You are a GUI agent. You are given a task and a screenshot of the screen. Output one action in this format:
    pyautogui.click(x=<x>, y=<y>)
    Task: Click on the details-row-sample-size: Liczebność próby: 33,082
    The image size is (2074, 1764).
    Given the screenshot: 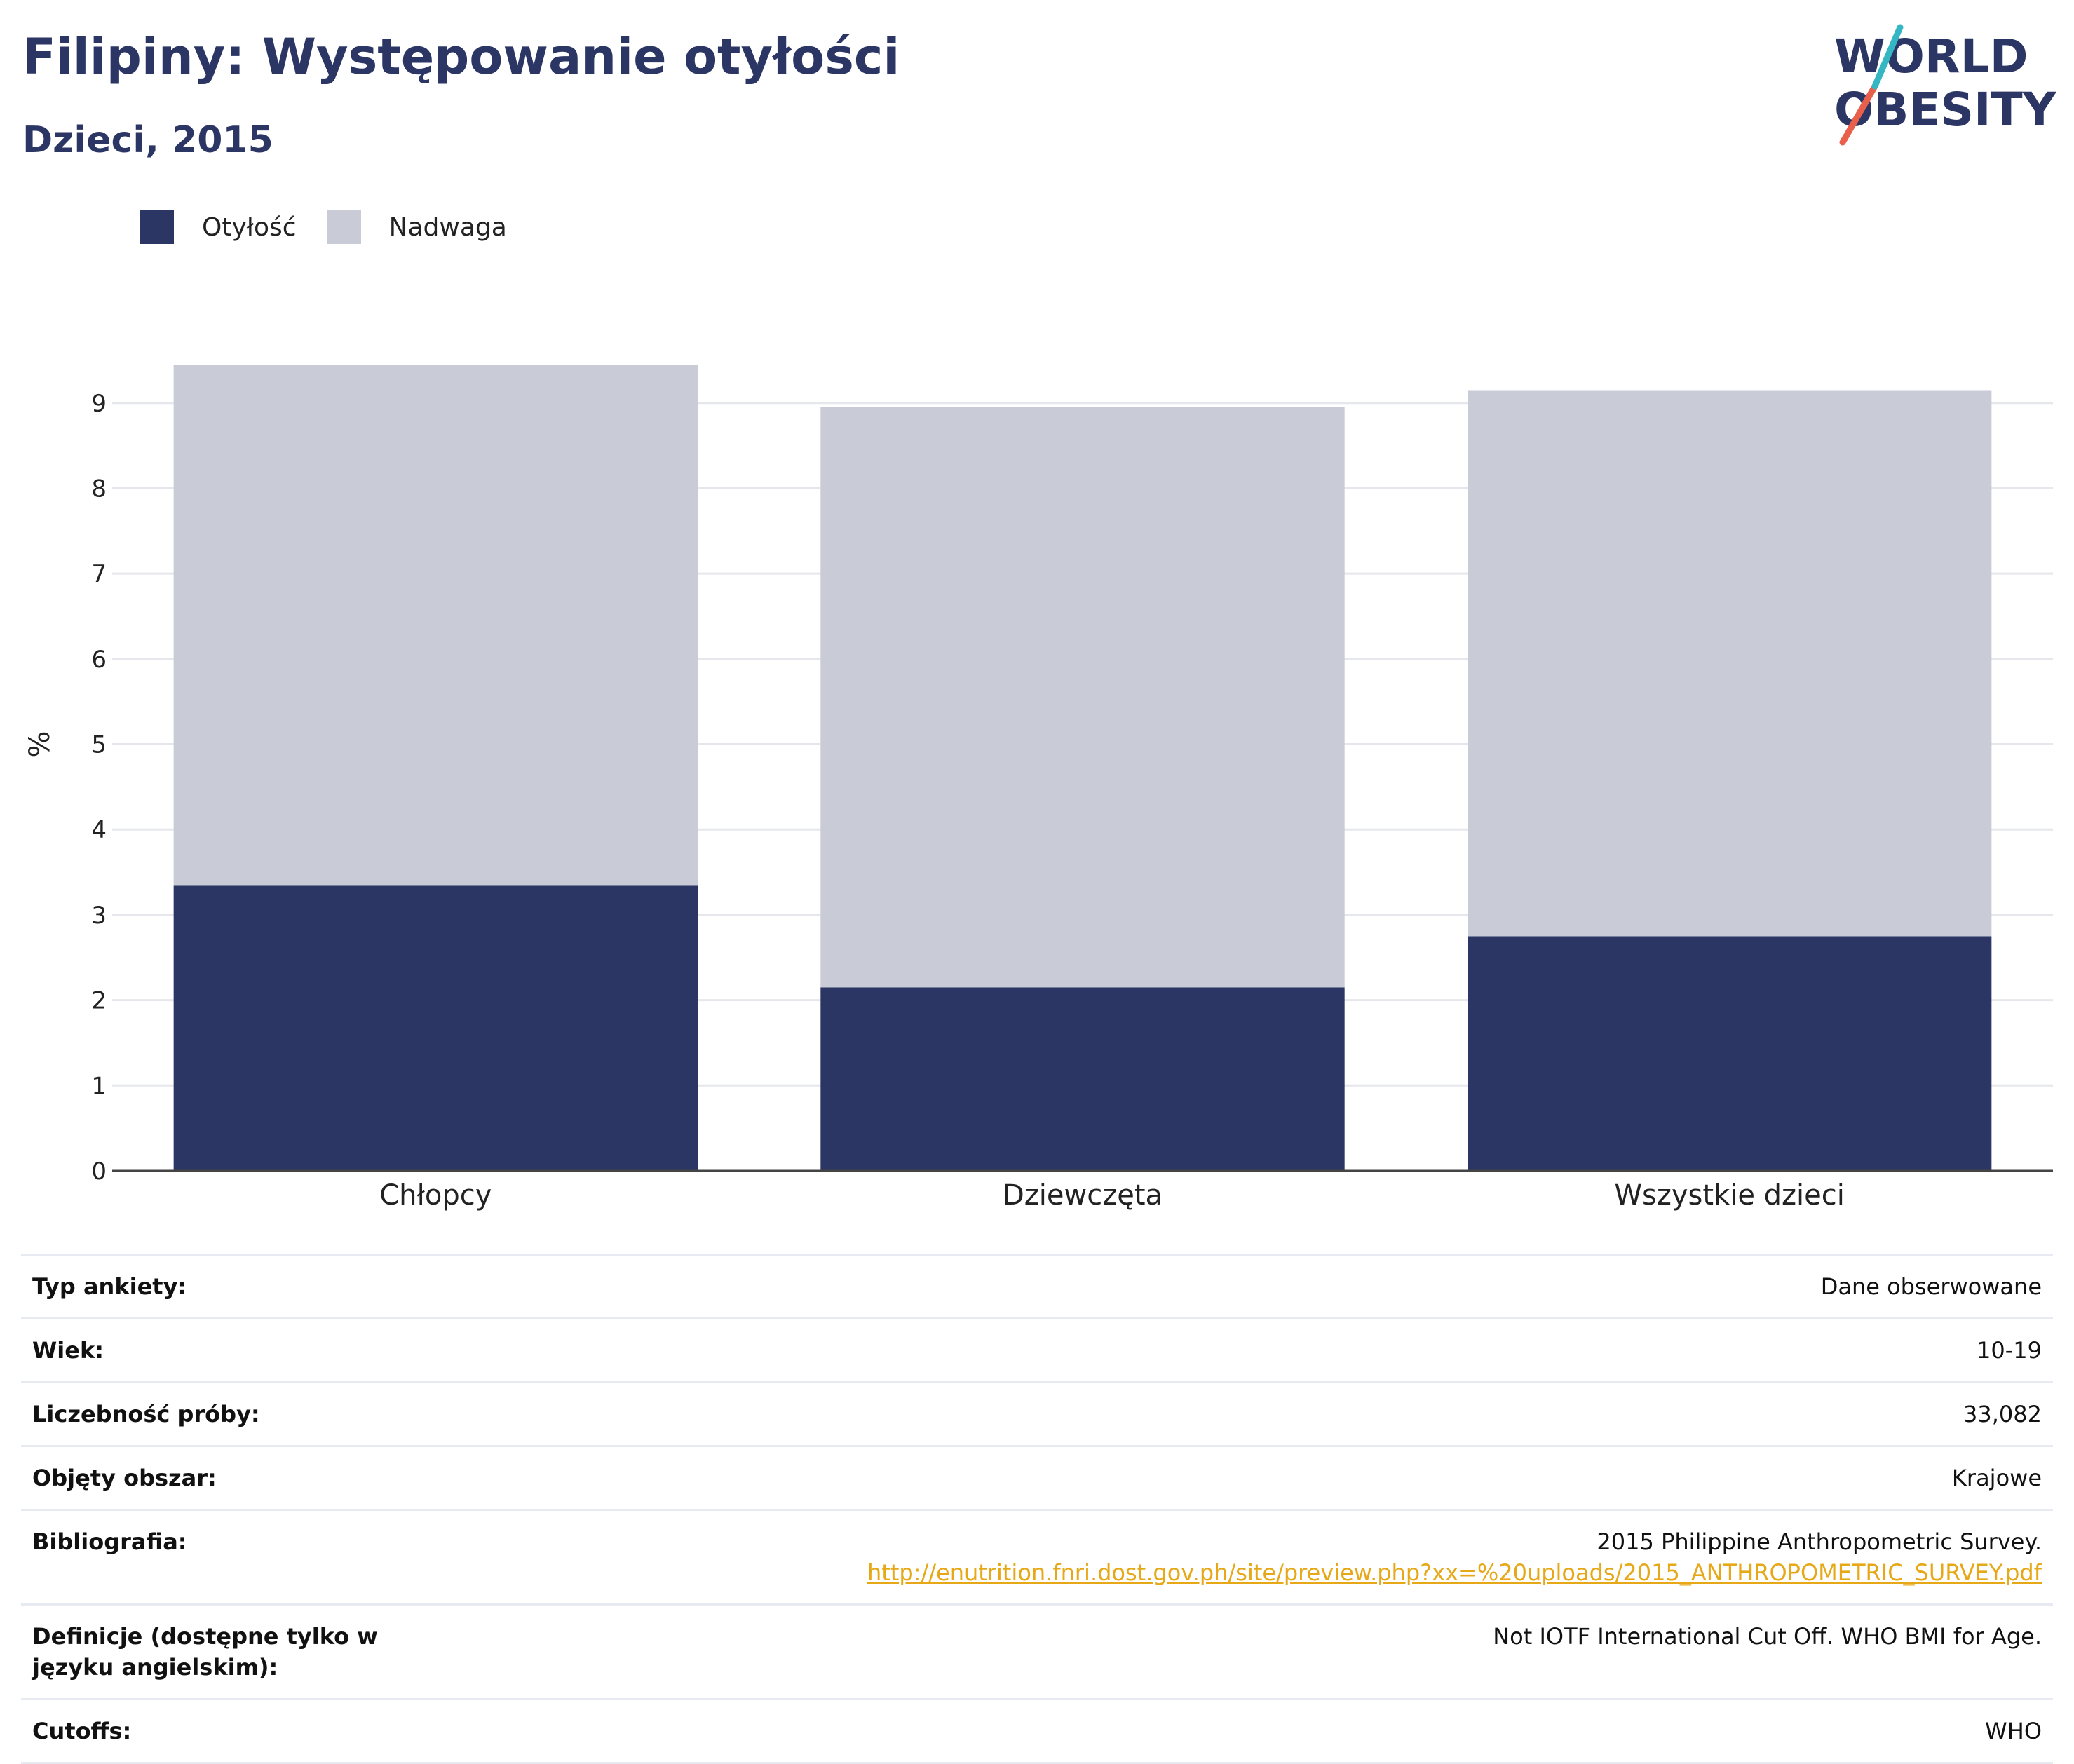 What is the action you would take?
    pyautogui.click(x=1037, y=1414)
    